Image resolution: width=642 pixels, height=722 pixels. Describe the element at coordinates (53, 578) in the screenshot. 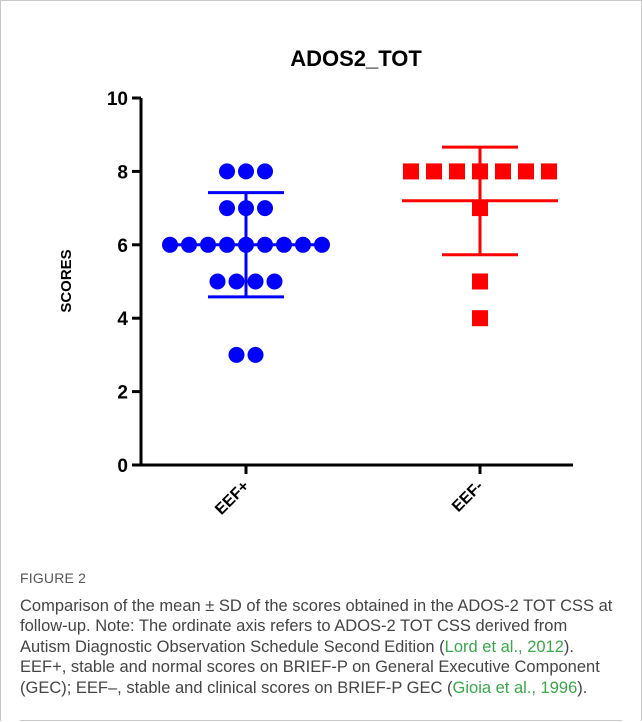

I see `figure-label: FIGURE 2` at that location.